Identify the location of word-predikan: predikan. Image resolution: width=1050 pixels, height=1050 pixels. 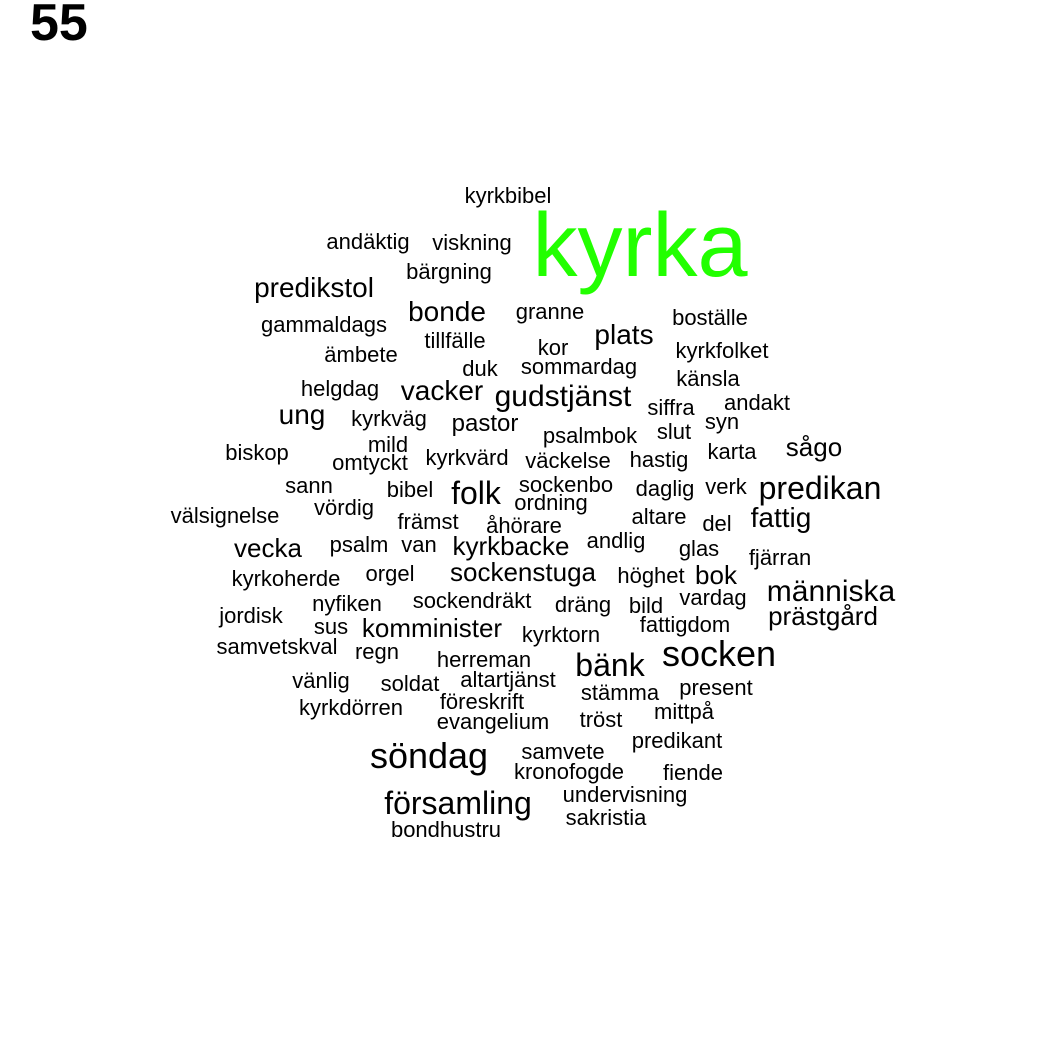
(820, 488).